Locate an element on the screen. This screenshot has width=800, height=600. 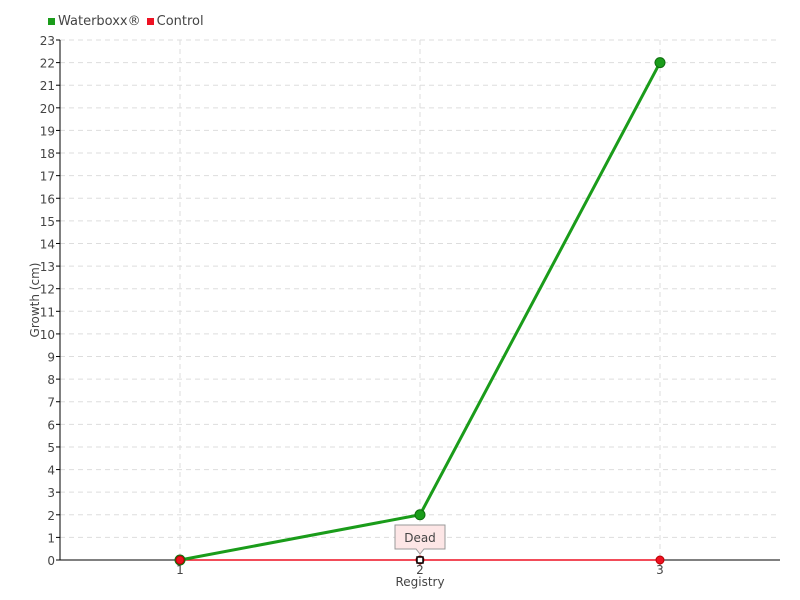
x-tick-label: 1 is located at coordinates (180, 570).